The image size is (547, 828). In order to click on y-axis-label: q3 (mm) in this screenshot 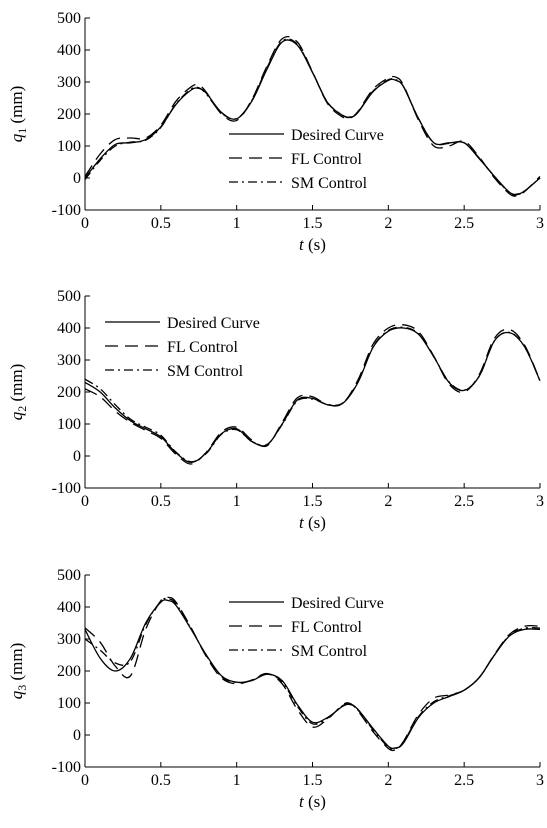, I will do `click(18, 671)`.